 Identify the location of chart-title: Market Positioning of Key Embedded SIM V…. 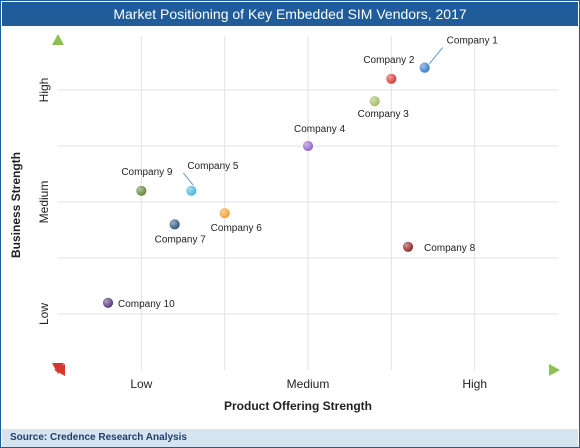
(290, 14).